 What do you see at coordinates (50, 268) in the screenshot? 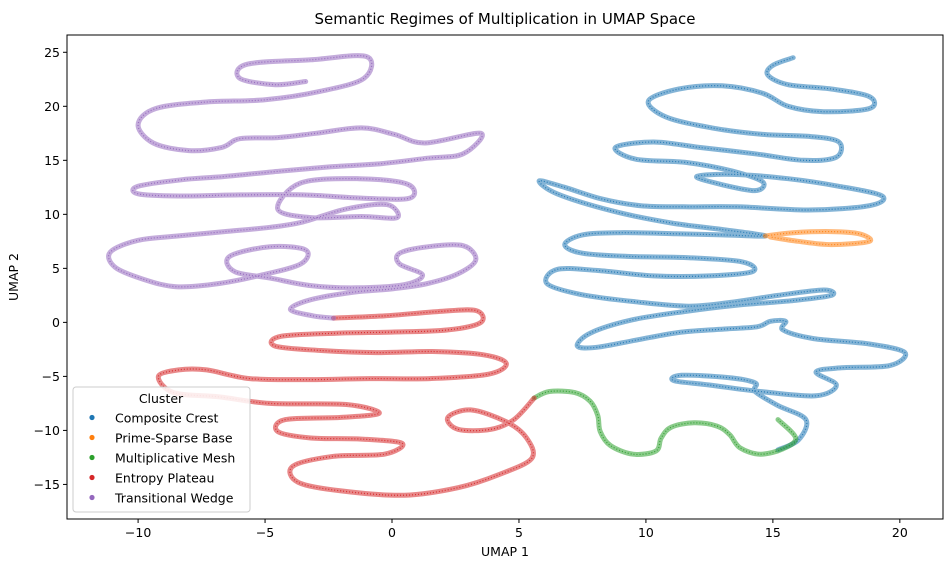
I see `y-axis: −15 −10 −5 0 5 10 15 20 25` at bounding box center [50, 268].